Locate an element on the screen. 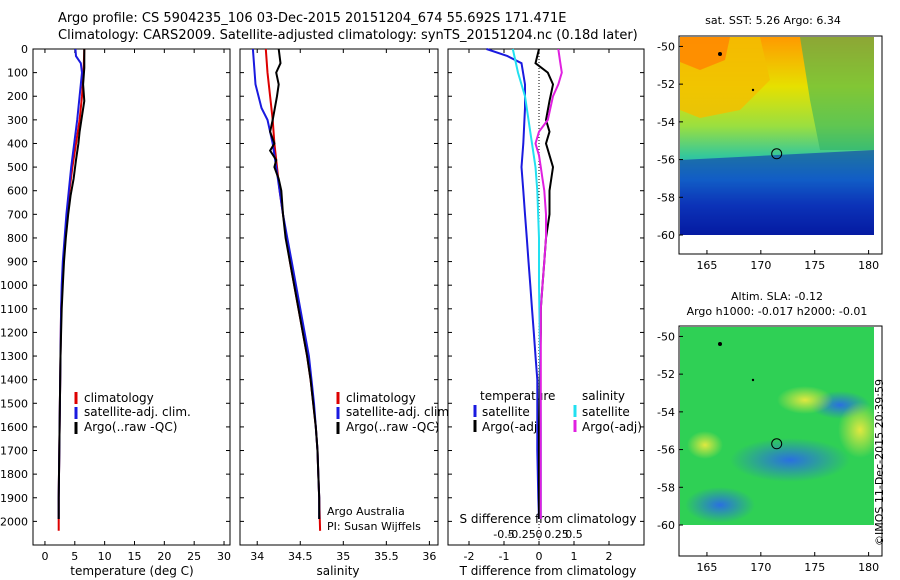 Image resolution: width=900 pixels, height=580 pixels. series-line-argo-raw-qc- is located at coordinates (294, 283).